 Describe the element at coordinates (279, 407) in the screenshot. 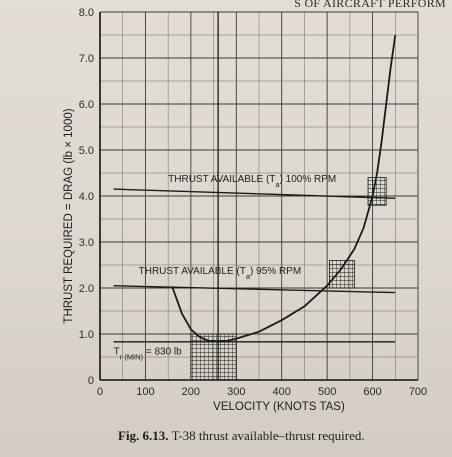

I see `x-axis-title: VELOCITY (KNOTS TAS)` at that location.